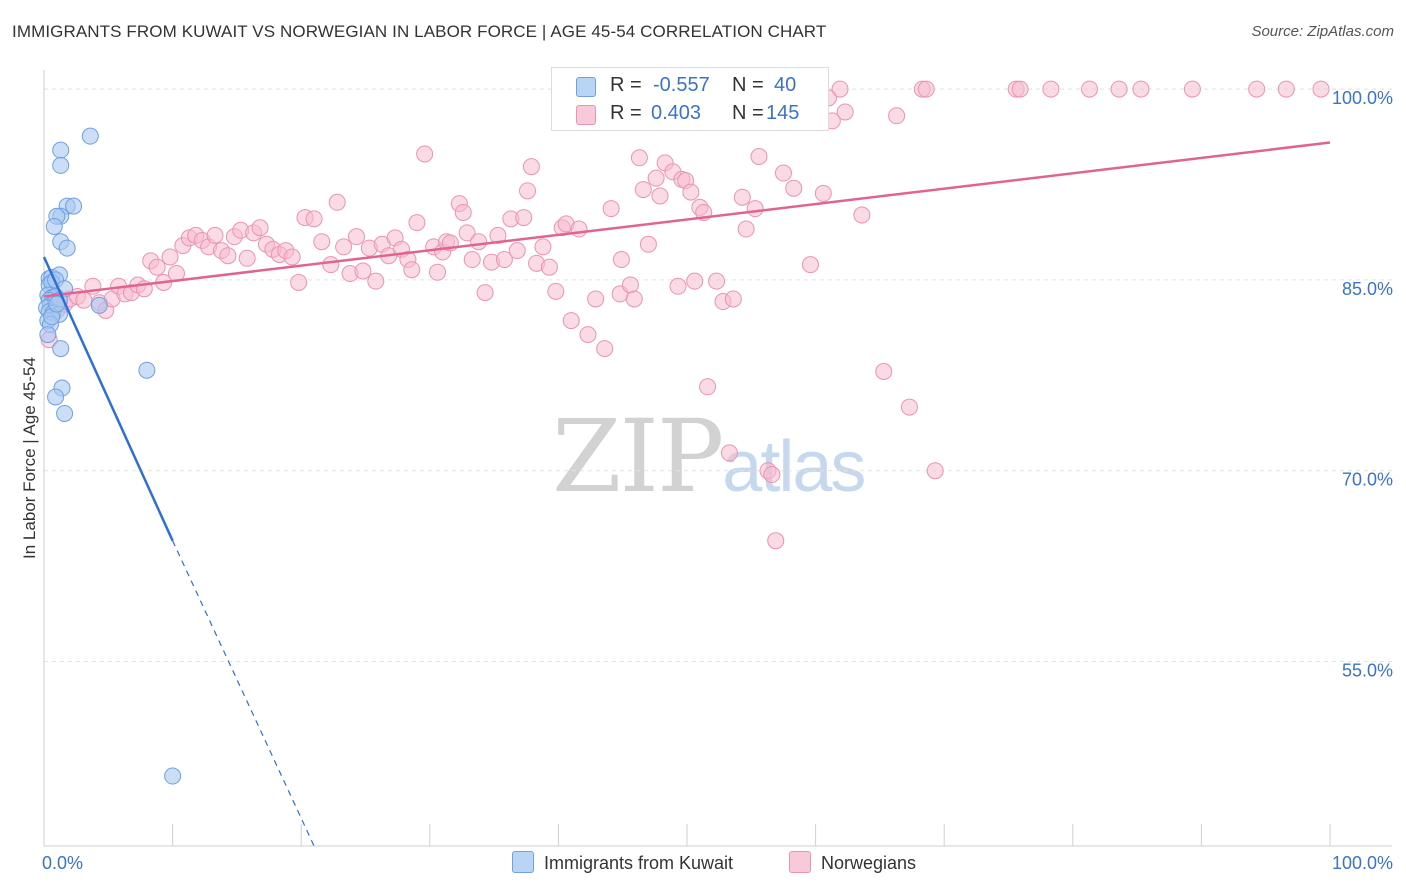 The width and height of the screenshot is (1406, 892). Describe the element at coordinates (639, 863) in the screenshot. I see `bottom-legend-label-kuwait: Immigrants from Kuwait` at that location.